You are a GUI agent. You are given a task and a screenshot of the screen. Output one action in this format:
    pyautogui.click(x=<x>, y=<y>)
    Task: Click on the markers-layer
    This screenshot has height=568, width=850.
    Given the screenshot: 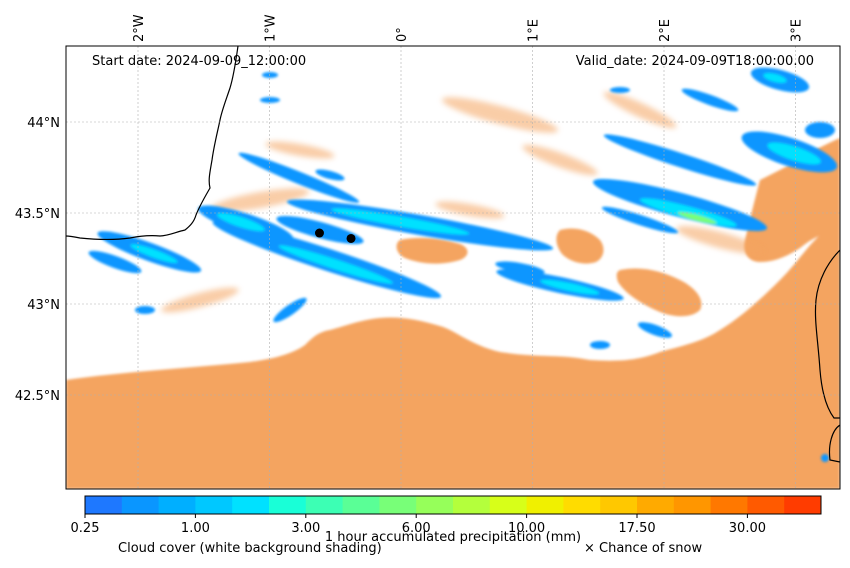 What is the action you would take?
    pyautogui.click(x=335, y=235)
    